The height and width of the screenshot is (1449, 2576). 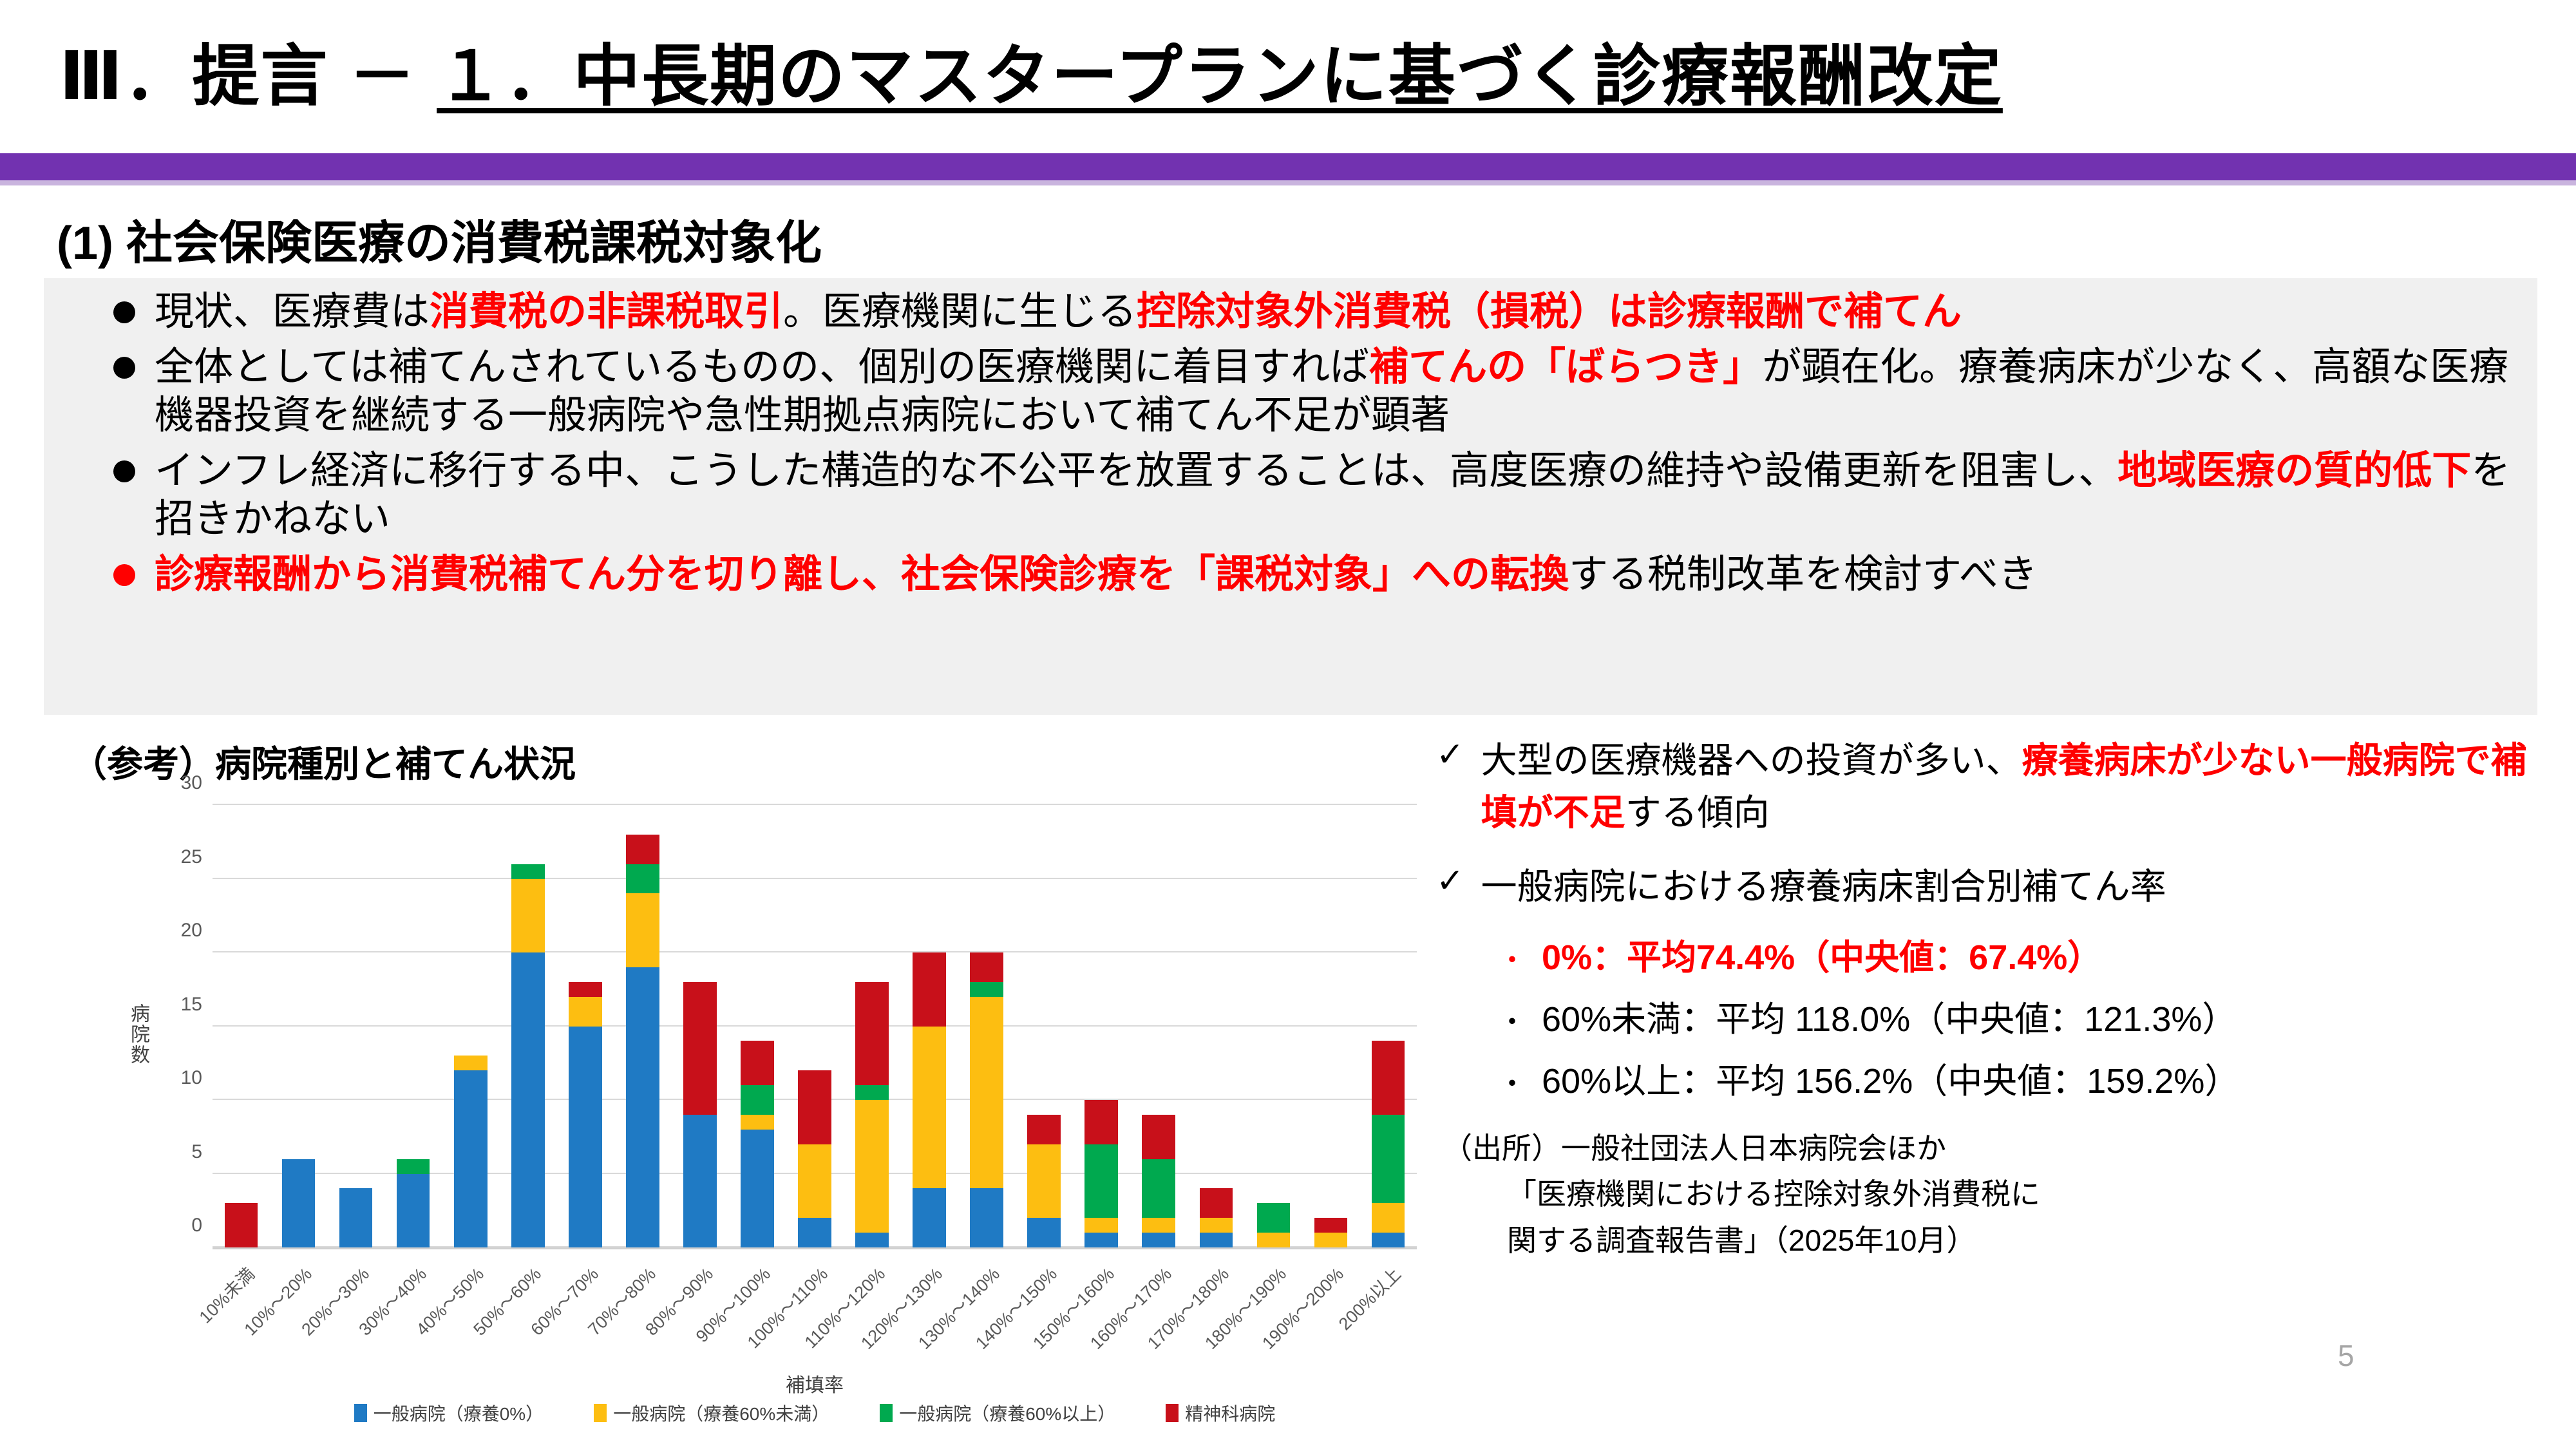 What do you see at coordinates (293, 311) in the screenshot?
I see `text-run-0: 現状、医療費は` at bounding box center [293, 311].